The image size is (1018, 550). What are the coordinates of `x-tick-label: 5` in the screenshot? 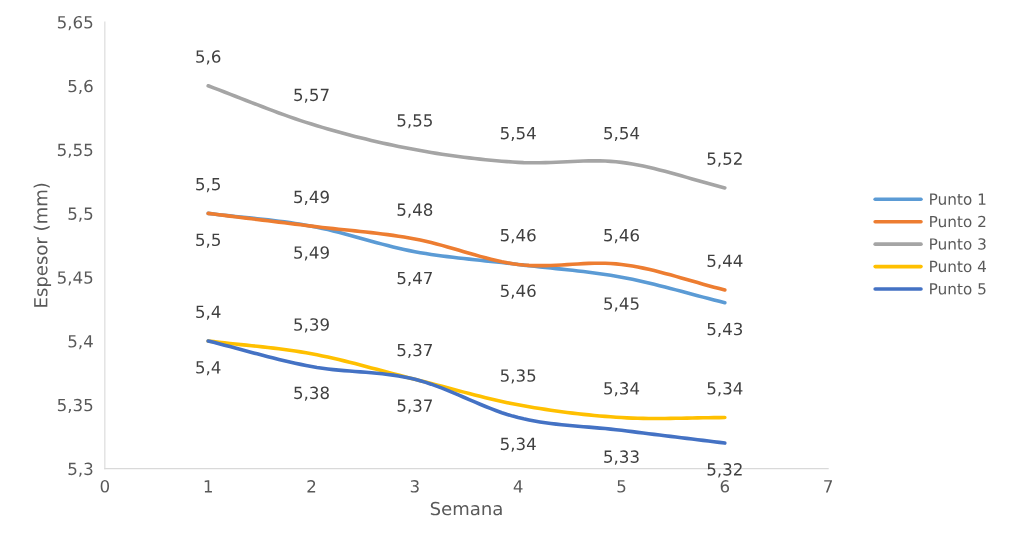 It's located at (621, 486).